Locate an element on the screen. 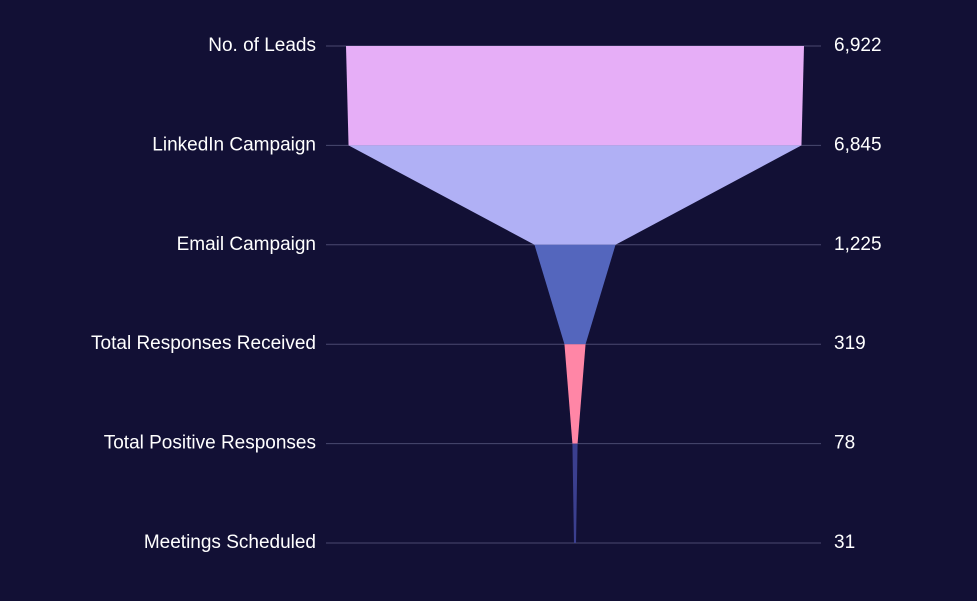 This screenshot has width=977, height=601. stage-value: 78 is located at coordinates (844, 443).